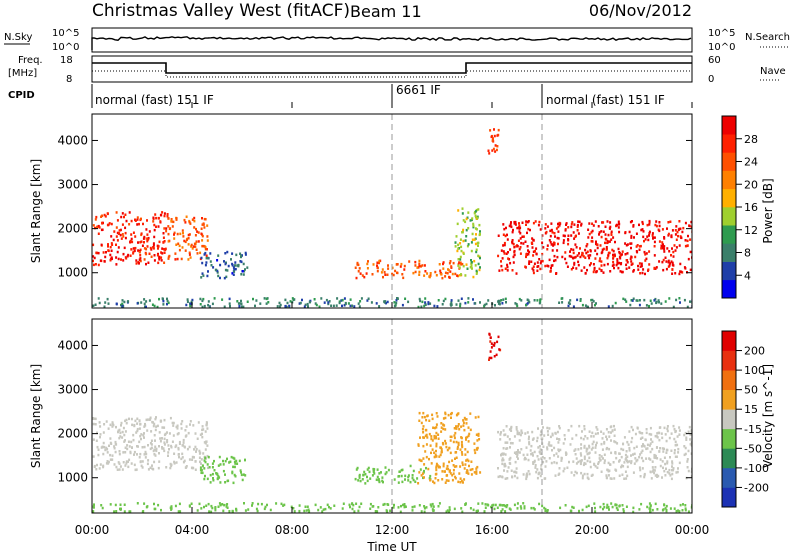  What do you see at coordinates (692, 530) in the screenshot?
I see `x-tick-label: 00:00` at bounding box center [692, 530].